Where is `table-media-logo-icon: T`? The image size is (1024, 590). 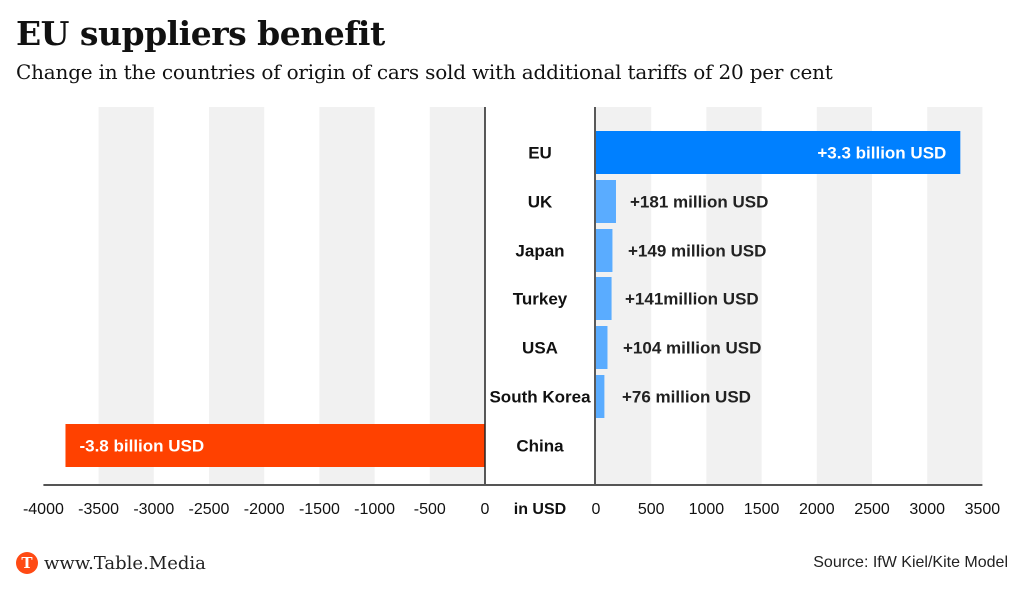
table-media-logo-icon: T is located at coordinates (27, 563).